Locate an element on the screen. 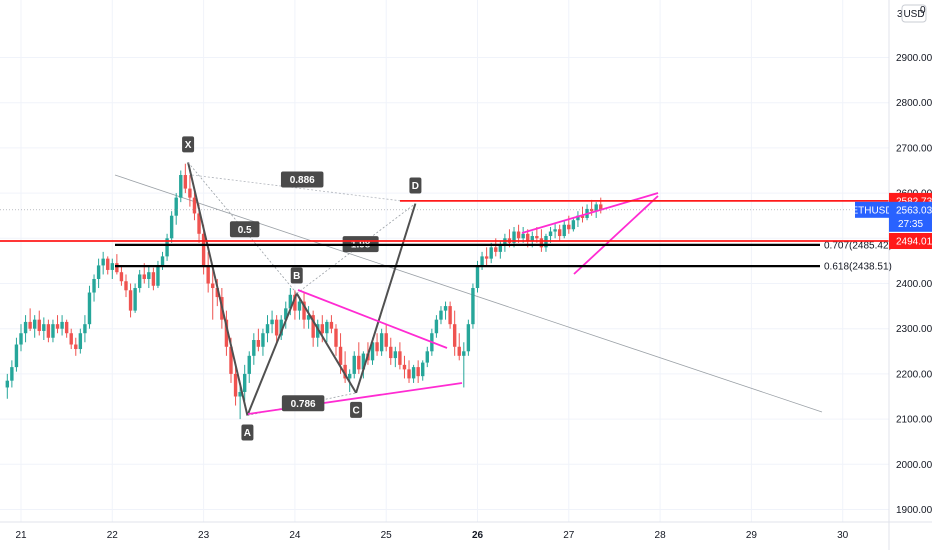 The height and width of the screenshot is (550, 932). ratio-label: 0.786 is located at coordinates (303, 404).